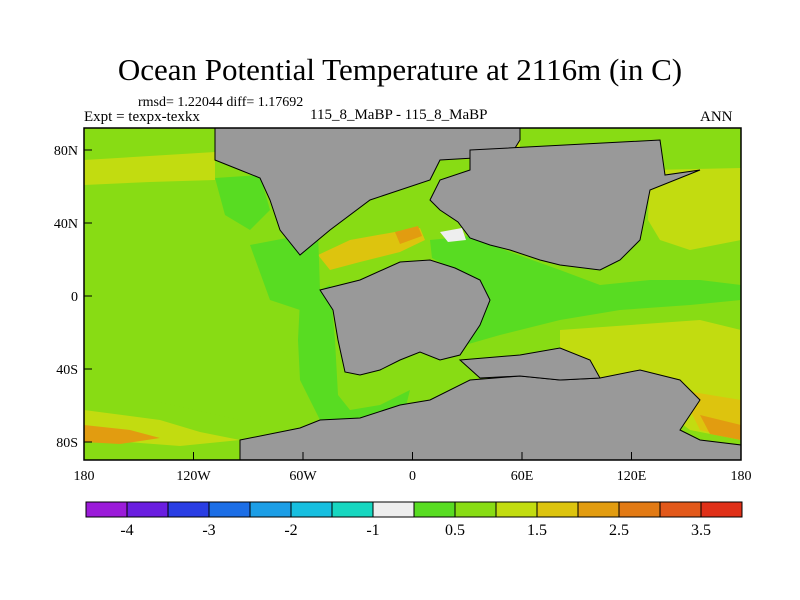  Describe the element at coordinates (193, 476) in the screenshot. I see `lon-tick-label: 120W` at that location.